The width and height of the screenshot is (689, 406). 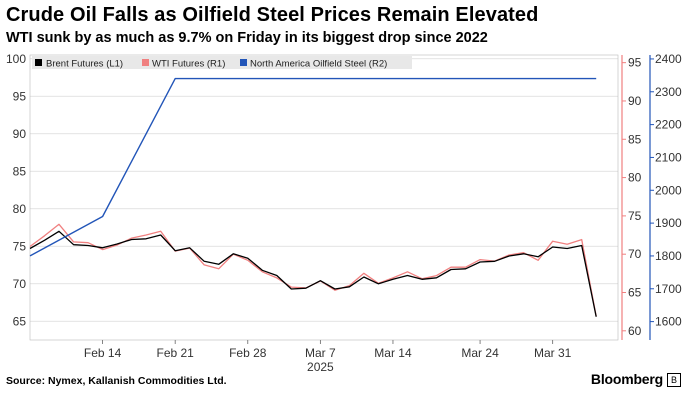 What do you see at coordinates (668, 59) in the screenshot?
I see `right2-tick-label: 2400` at bounding box center [668, 59].